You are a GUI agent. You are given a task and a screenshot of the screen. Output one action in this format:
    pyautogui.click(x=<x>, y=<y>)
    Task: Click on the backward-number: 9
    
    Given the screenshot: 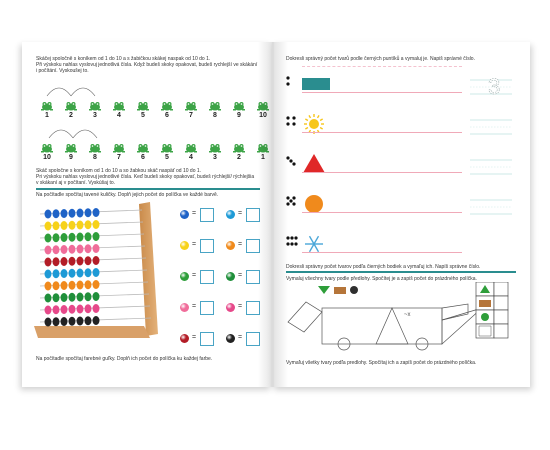 What is the action you would take?
    pyautogui.click(x=71, y=157)
    